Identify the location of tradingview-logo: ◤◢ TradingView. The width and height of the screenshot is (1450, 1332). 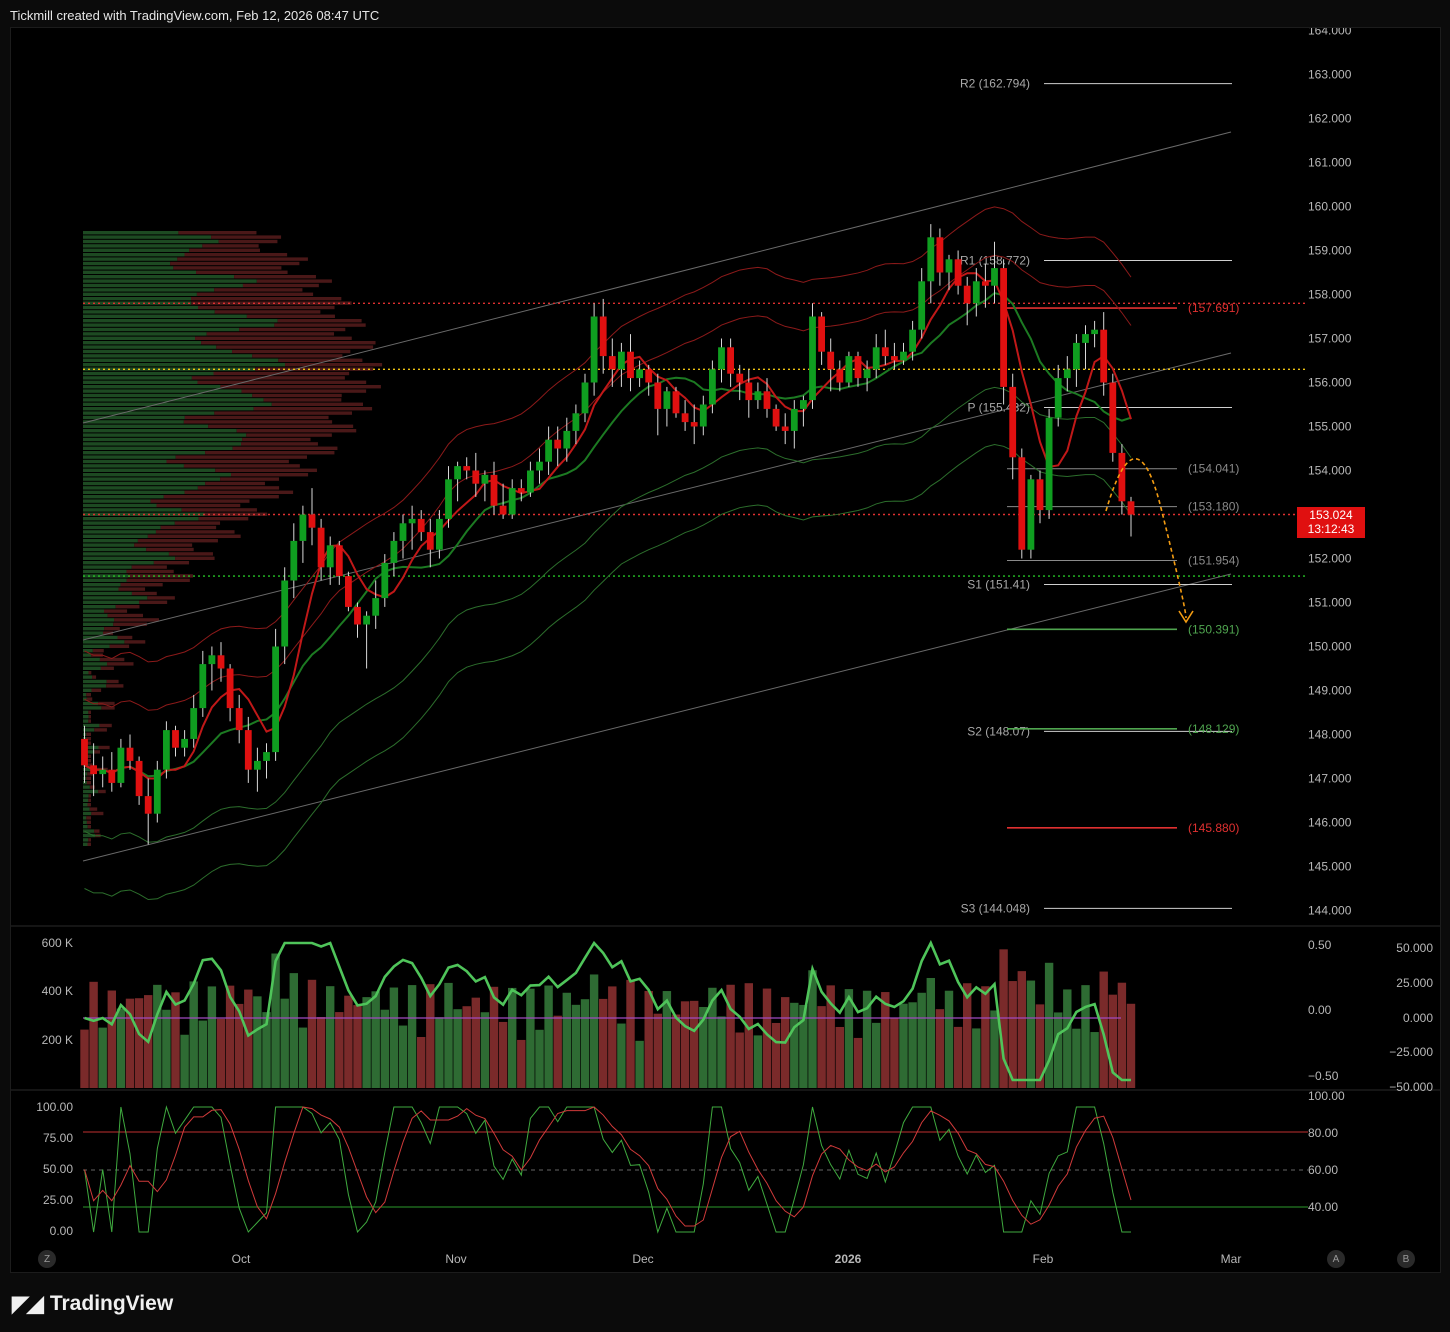
(92, 1304).